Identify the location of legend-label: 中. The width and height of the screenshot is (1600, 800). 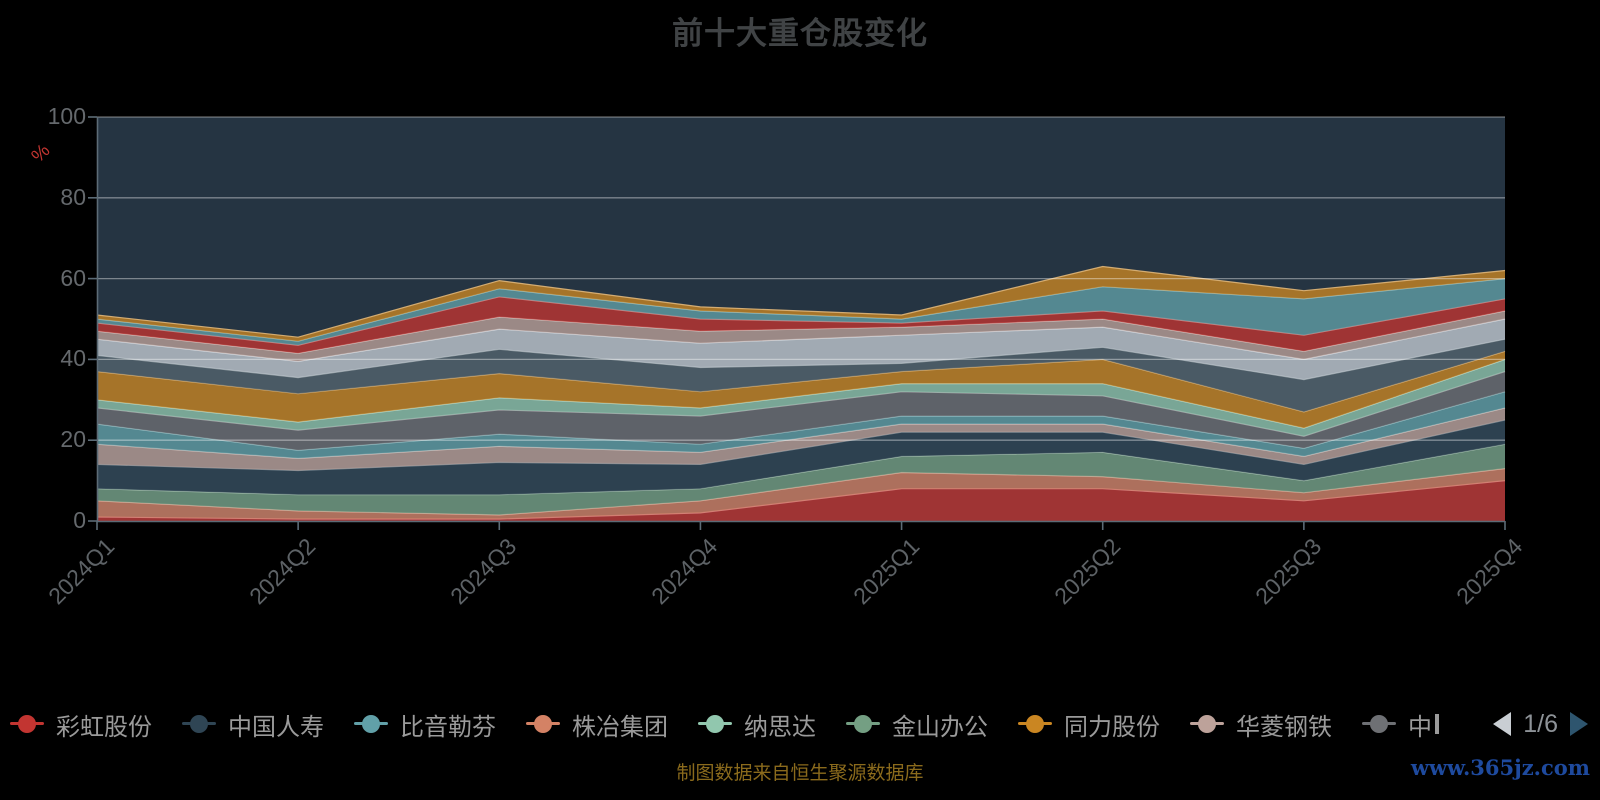
(1420, 727).